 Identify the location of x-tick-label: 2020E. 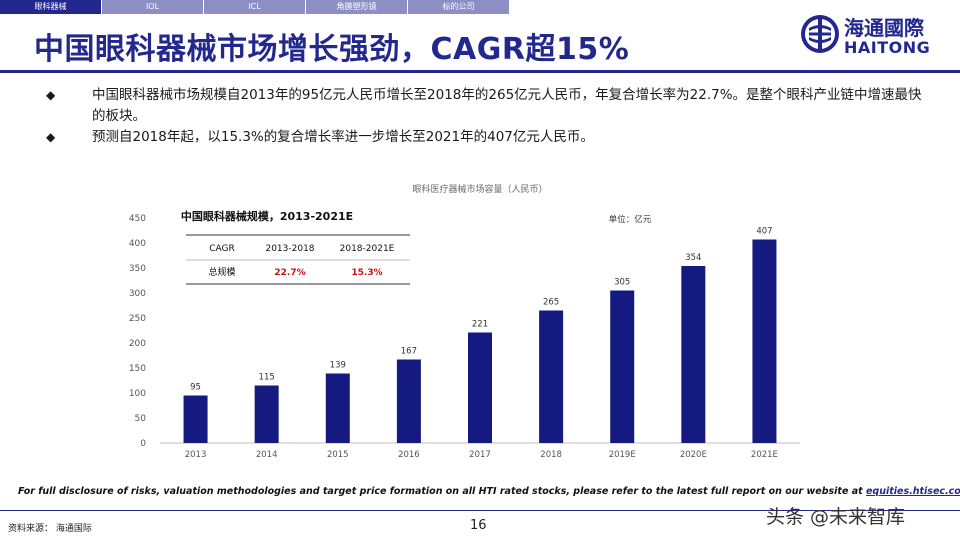
(693, 455).